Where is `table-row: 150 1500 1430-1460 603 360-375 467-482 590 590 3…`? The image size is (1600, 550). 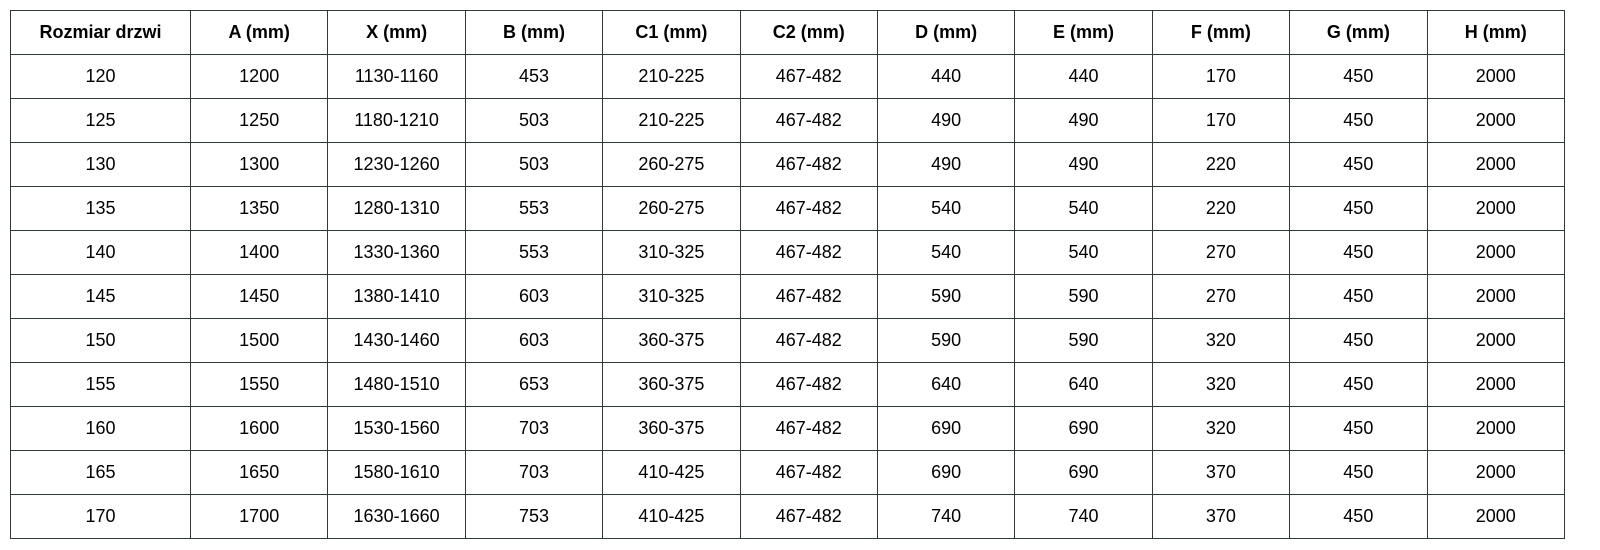 table-row: 150 1500 1430-1460 603 360-375 467-482 590 590 3… is located at coordinates (788, 340).